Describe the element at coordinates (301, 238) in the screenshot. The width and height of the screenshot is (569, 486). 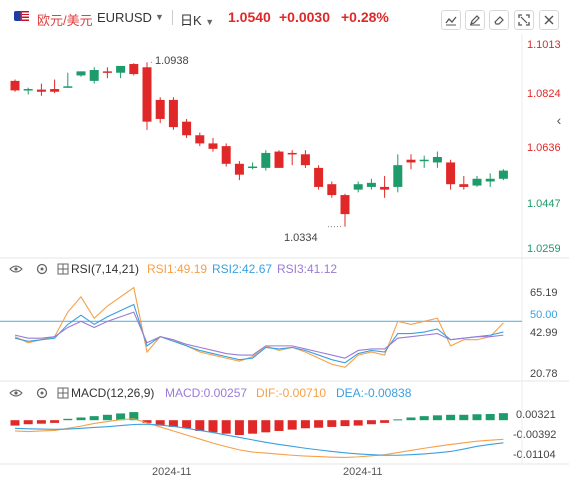
I see `low-annotation: 1.0334` at that location.